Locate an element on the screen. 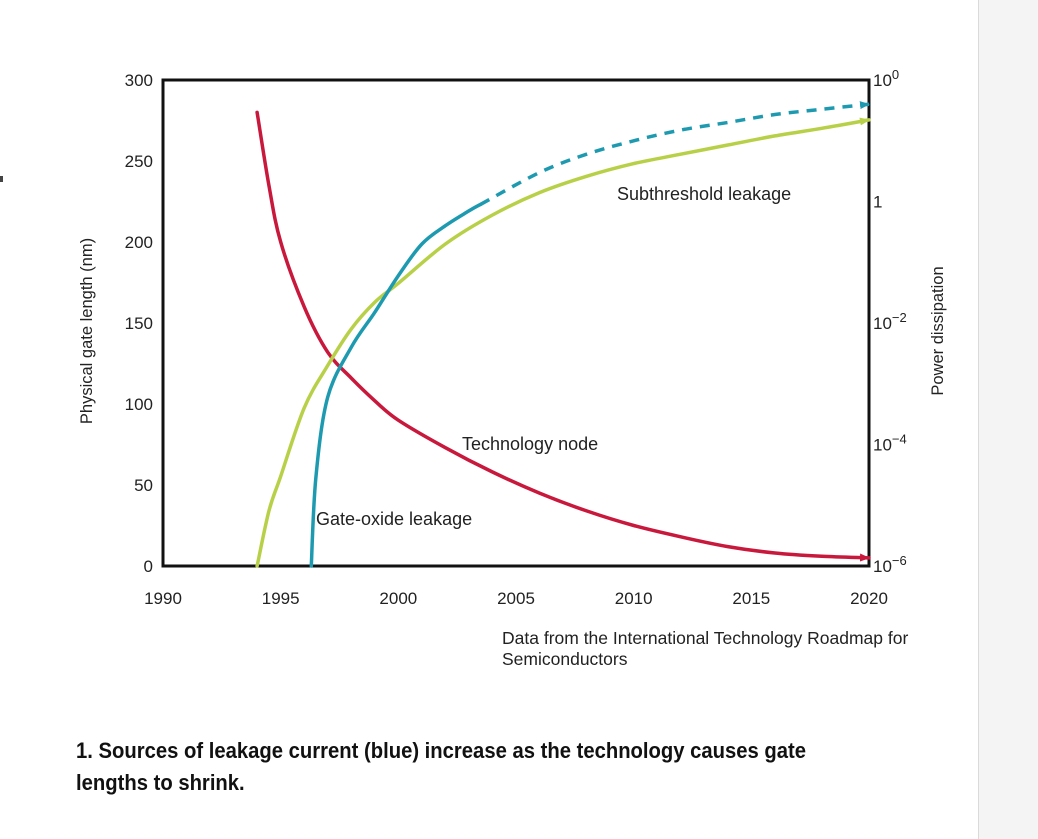 The height and width of the screenshot is (839, 1038). y-tick-label: 100 is located at coordinates (139, 404).